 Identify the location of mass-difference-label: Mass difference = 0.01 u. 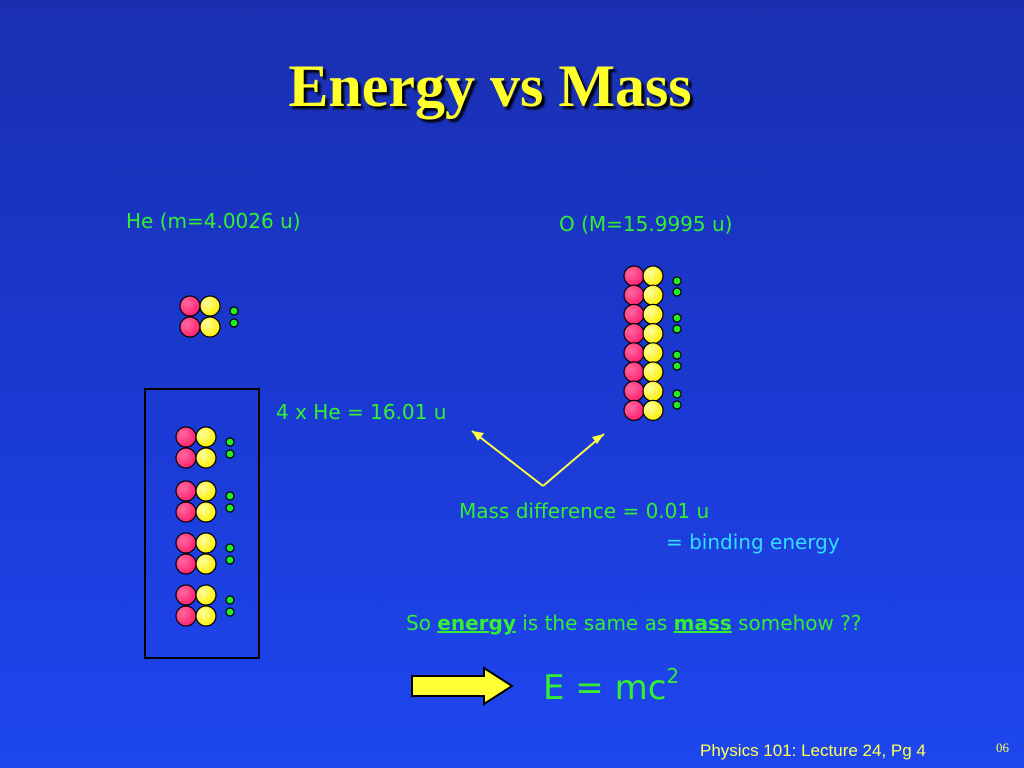
(584, 511).